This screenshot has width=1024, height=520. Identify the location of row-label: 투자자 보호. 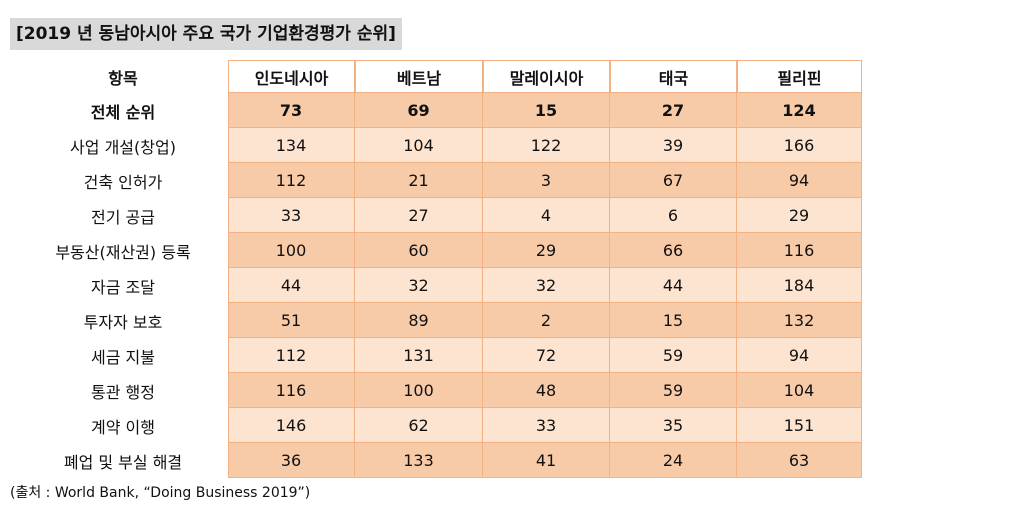
(123, 322).